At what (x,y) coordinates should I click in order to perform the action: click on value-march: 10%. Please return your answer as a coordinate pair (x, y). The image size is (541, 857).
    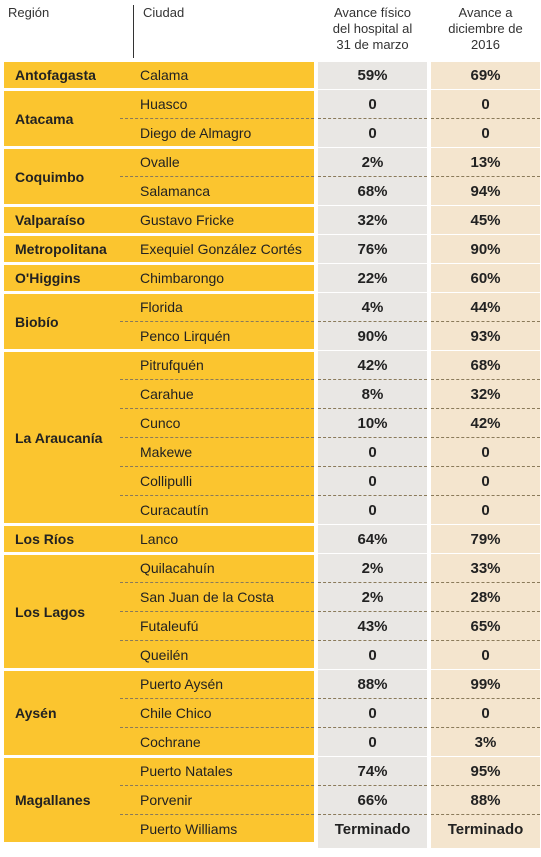
    Looking at the image, I should click on (372, 423).